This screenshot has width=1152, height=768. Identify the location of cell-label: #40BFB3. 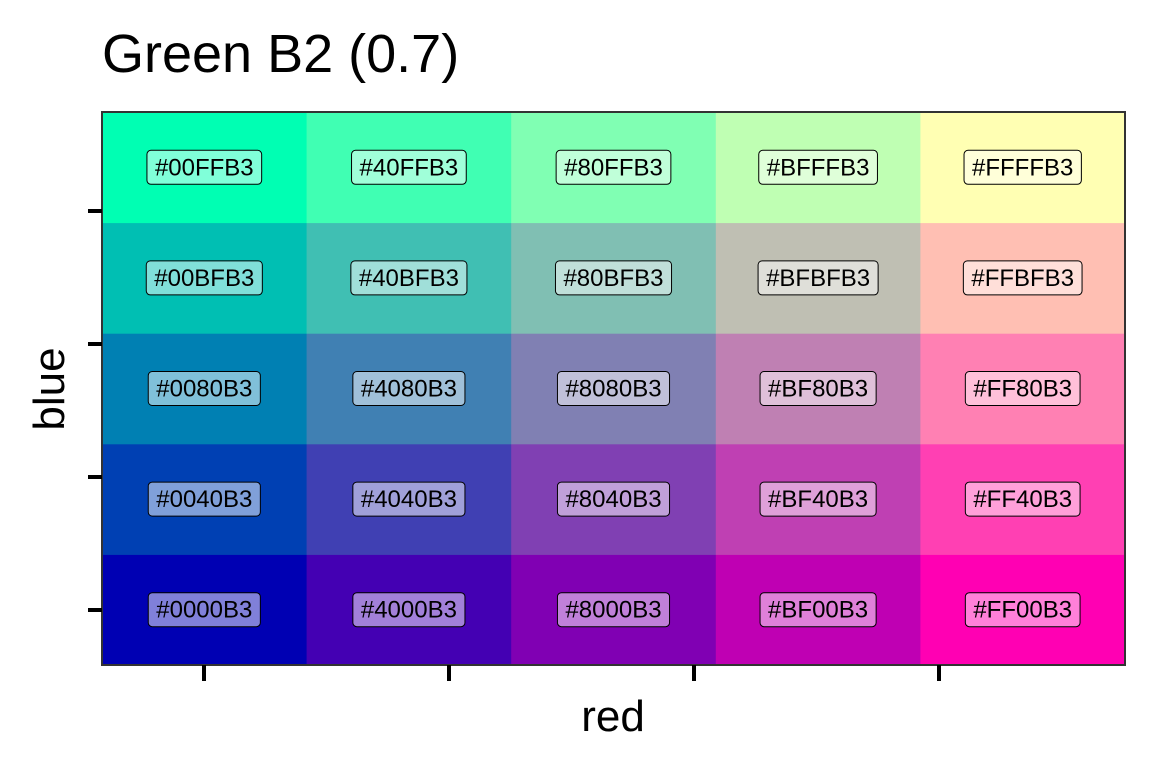
(409, 278).